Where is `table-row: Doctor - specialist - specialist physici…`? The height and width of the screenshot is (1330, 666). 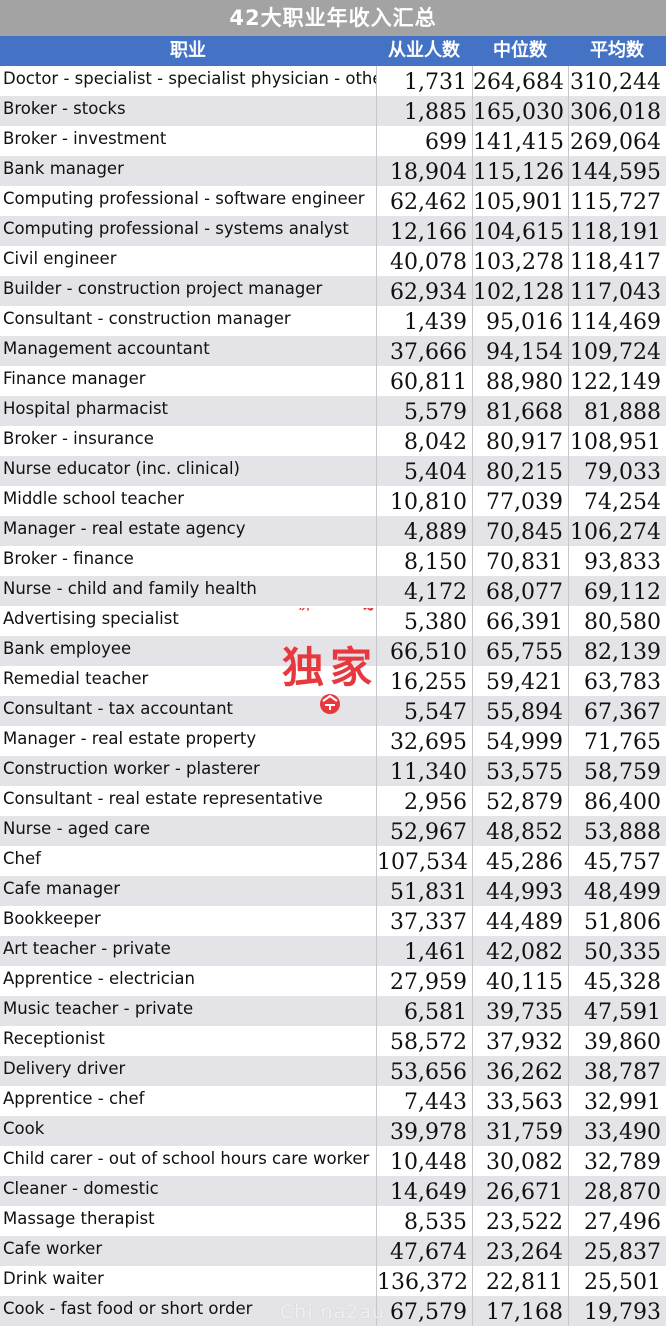
table-row: Doctor - specialist - specialist physici… is located at coordinates (333, 81).